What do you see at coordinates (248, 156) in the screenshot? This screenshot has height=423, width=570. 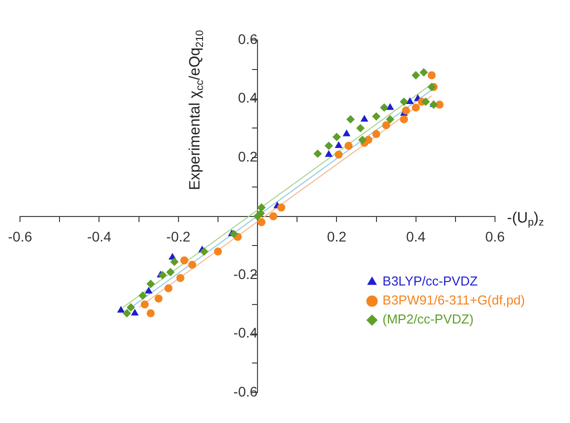 I see `y-tick-label: 0.2` at bounding box center [248, 156].